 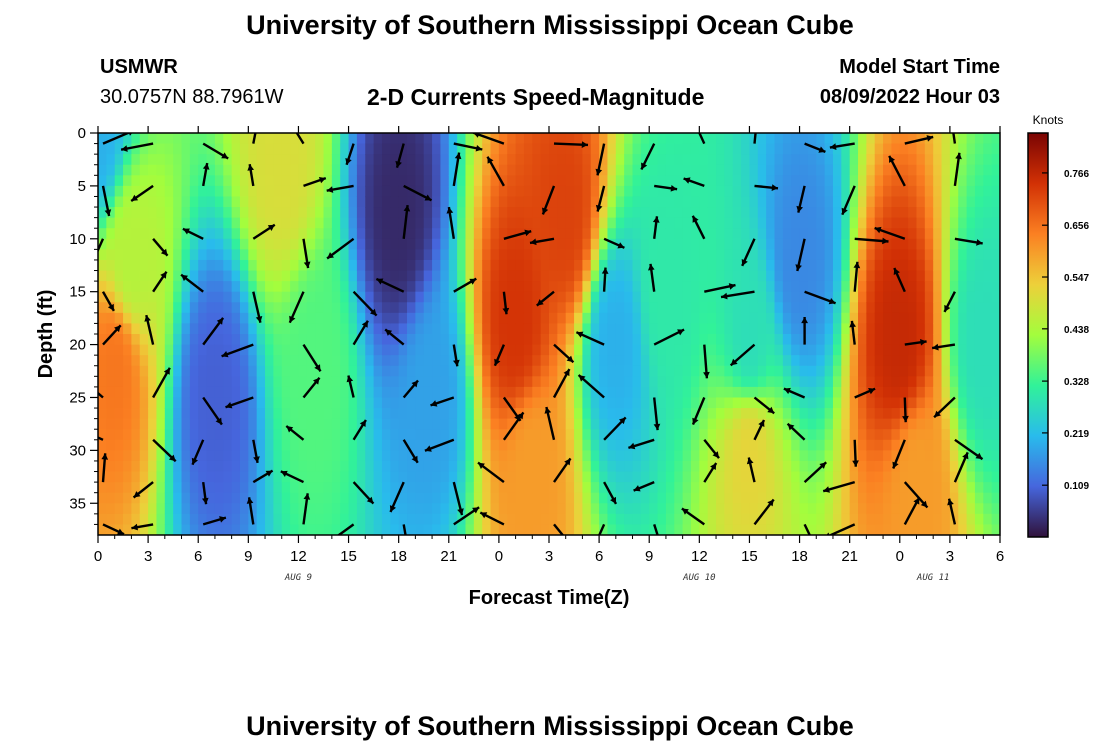 What do you see at coordinates (148, 556) in the screenshot?
I see `x-tick-label: 3` at bounding box center [148, 556].